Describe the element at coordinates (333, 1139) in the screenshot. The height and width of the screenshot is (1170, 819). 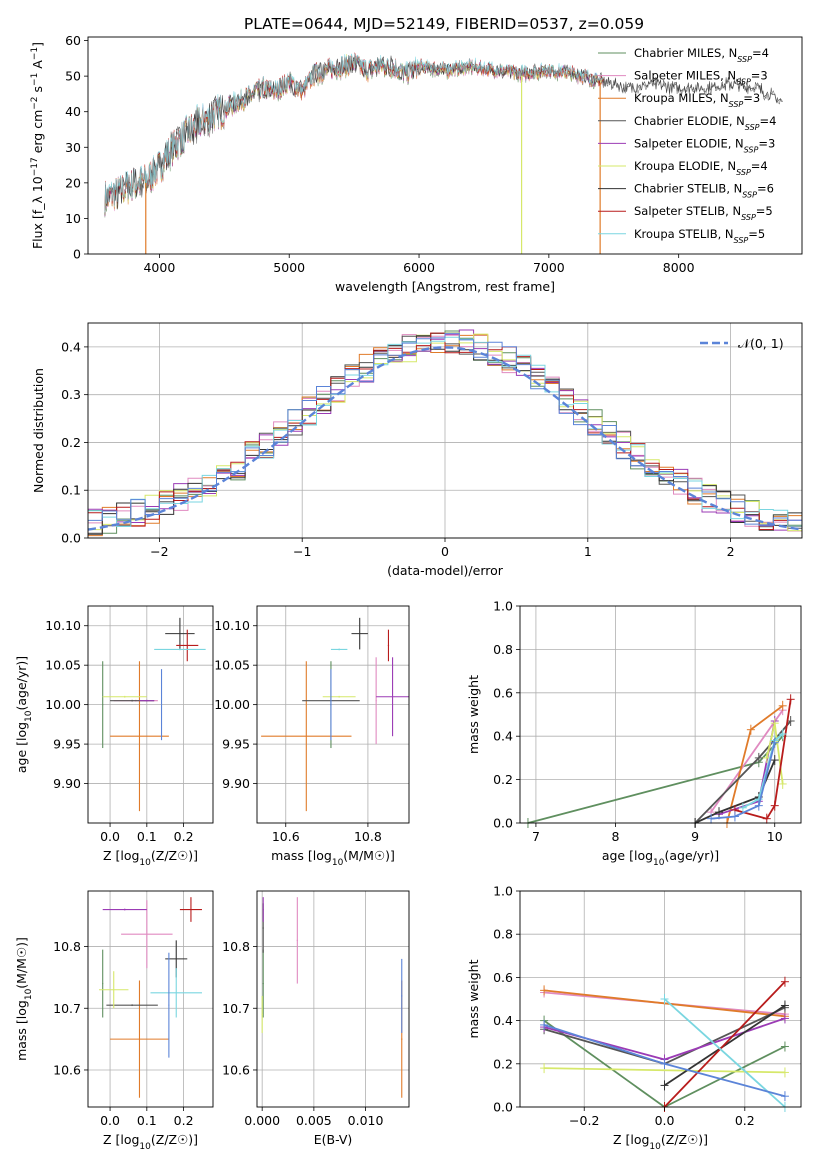
I see `x-axis-label: E(B-V)` at that location.